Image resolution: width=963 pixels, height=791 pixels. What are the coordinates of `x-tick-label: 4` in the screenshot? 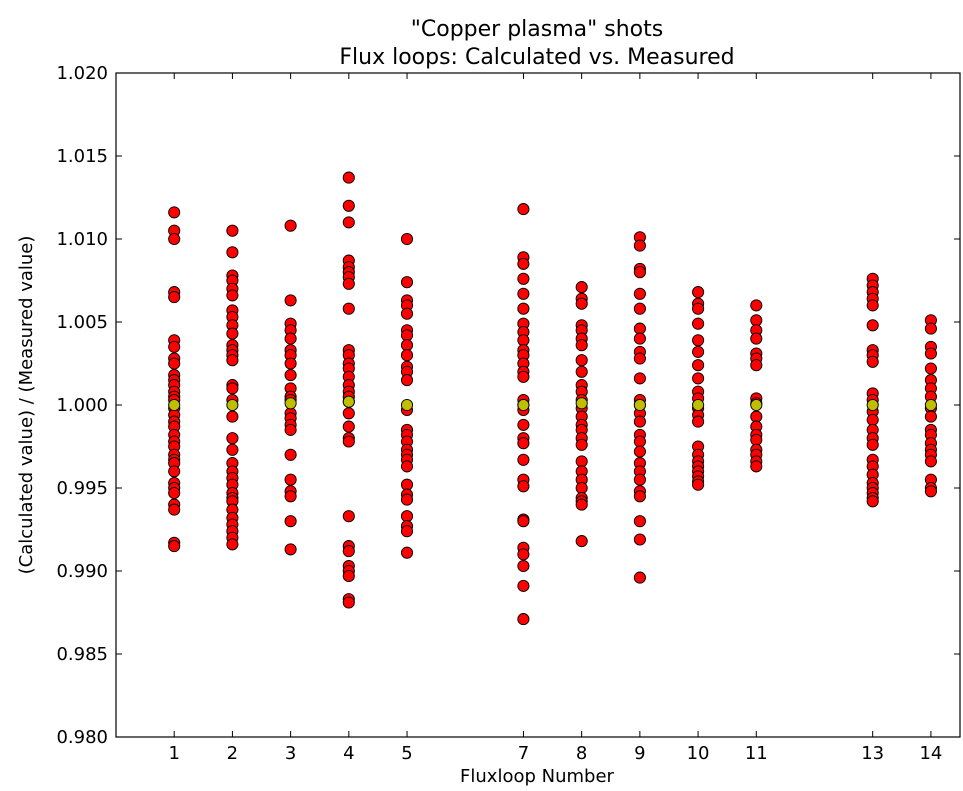 It's located at (348, 753).